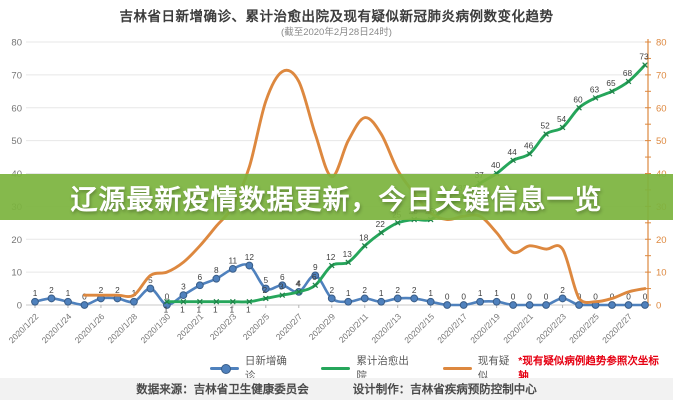  I want to click on svg-text: 2020/2/15, so click(419, 328).